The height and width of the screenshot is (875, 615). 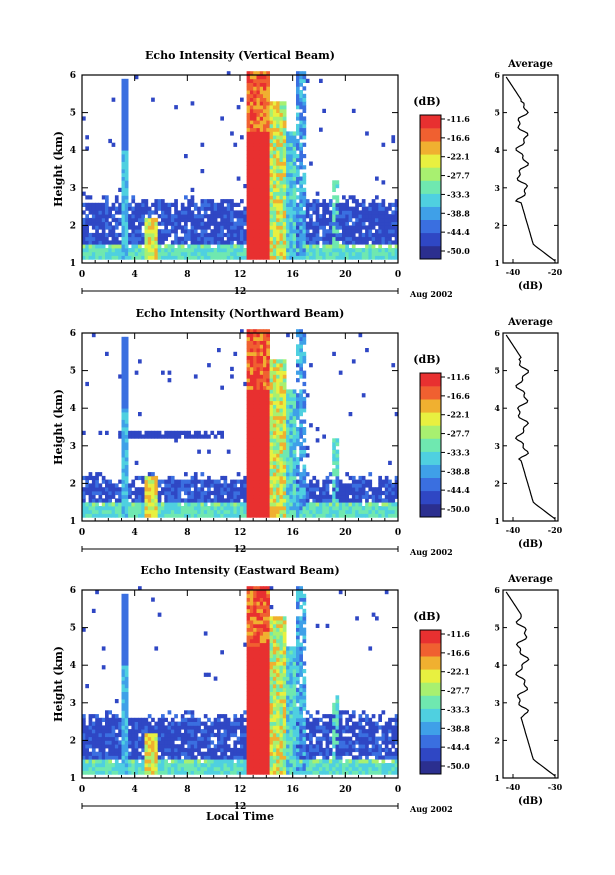 I want to click on x-tick-label: 4, so click(x=135, y=533).